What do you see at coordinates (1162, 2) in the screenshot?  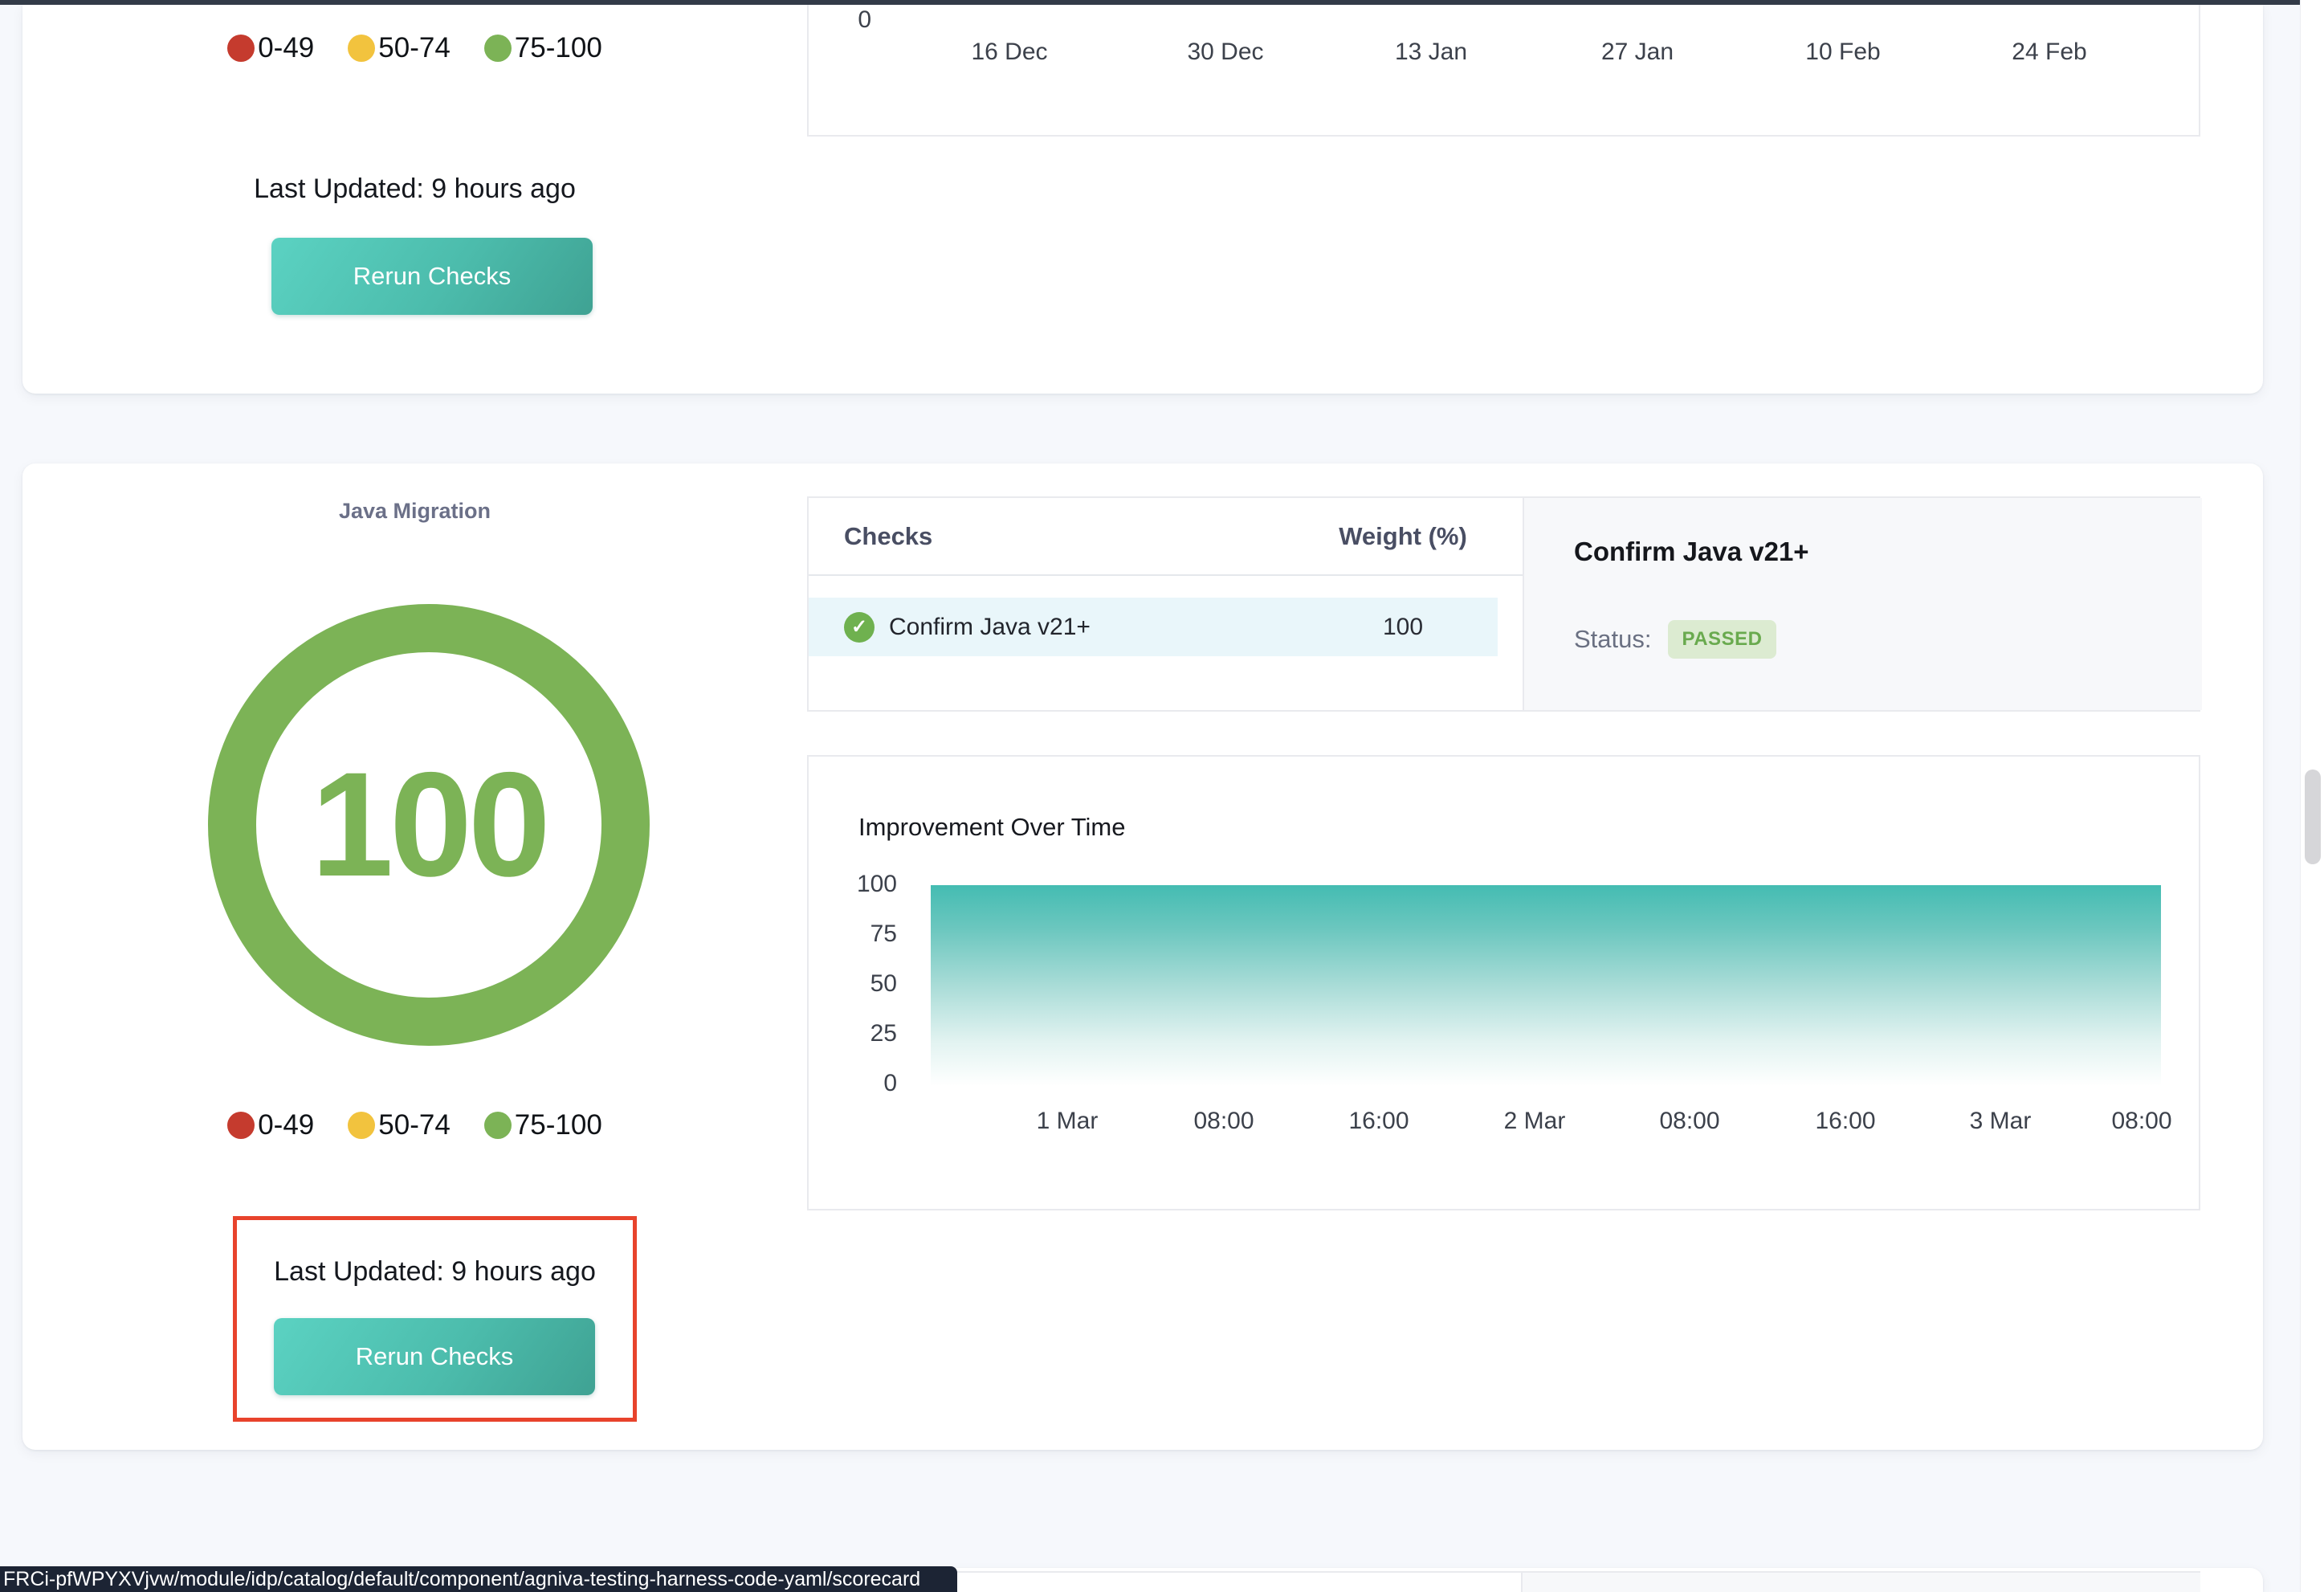 I see `top-navbar-edge` at bounding box center [1162, 2].